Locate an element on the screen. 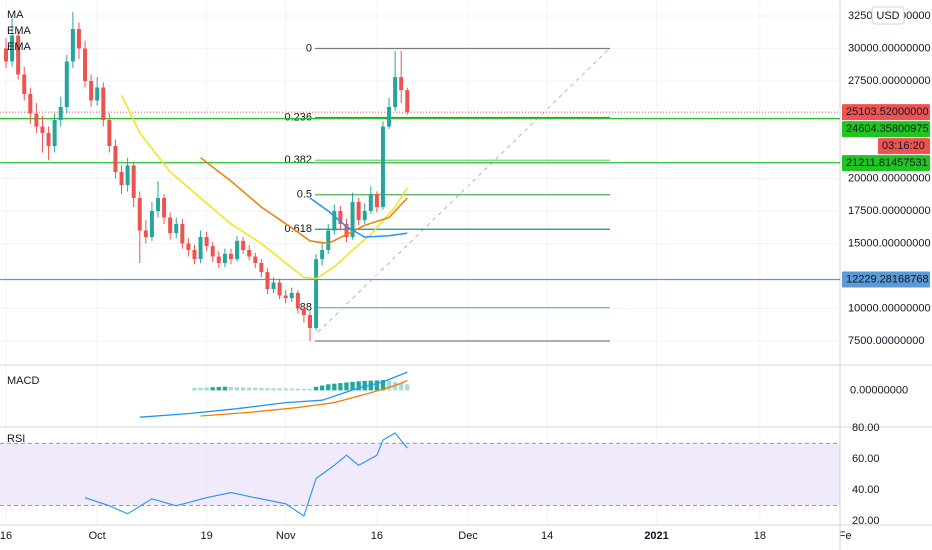 This screenshot has height=550, width=932. fib-label: 0.382 is located at coordinates (298, 160).